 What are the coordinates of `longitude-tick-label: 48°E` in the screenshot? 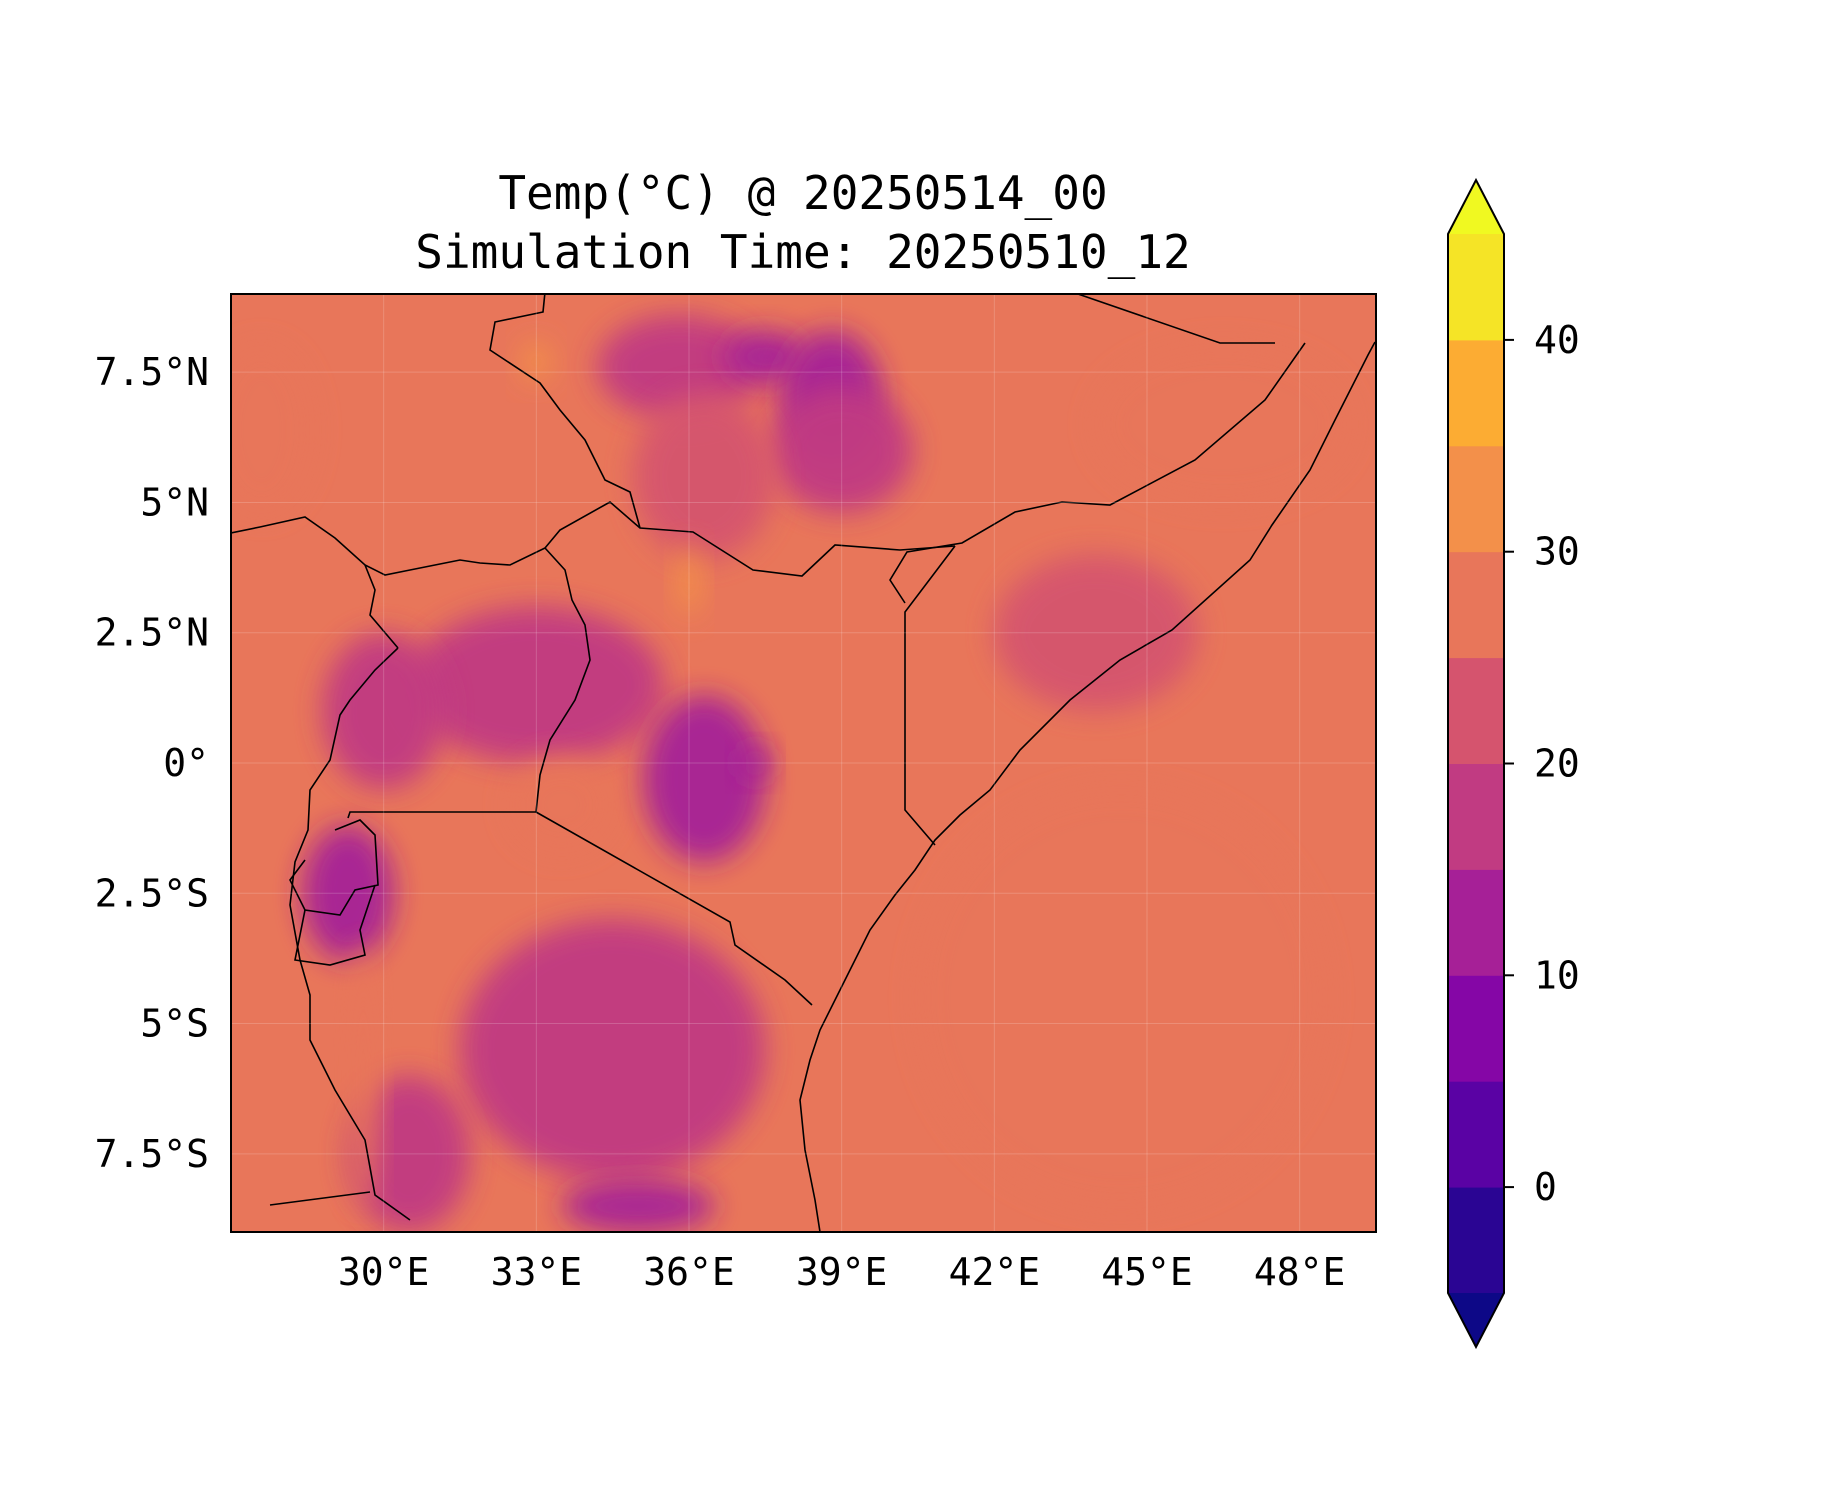 It's located at (1300, 1272).